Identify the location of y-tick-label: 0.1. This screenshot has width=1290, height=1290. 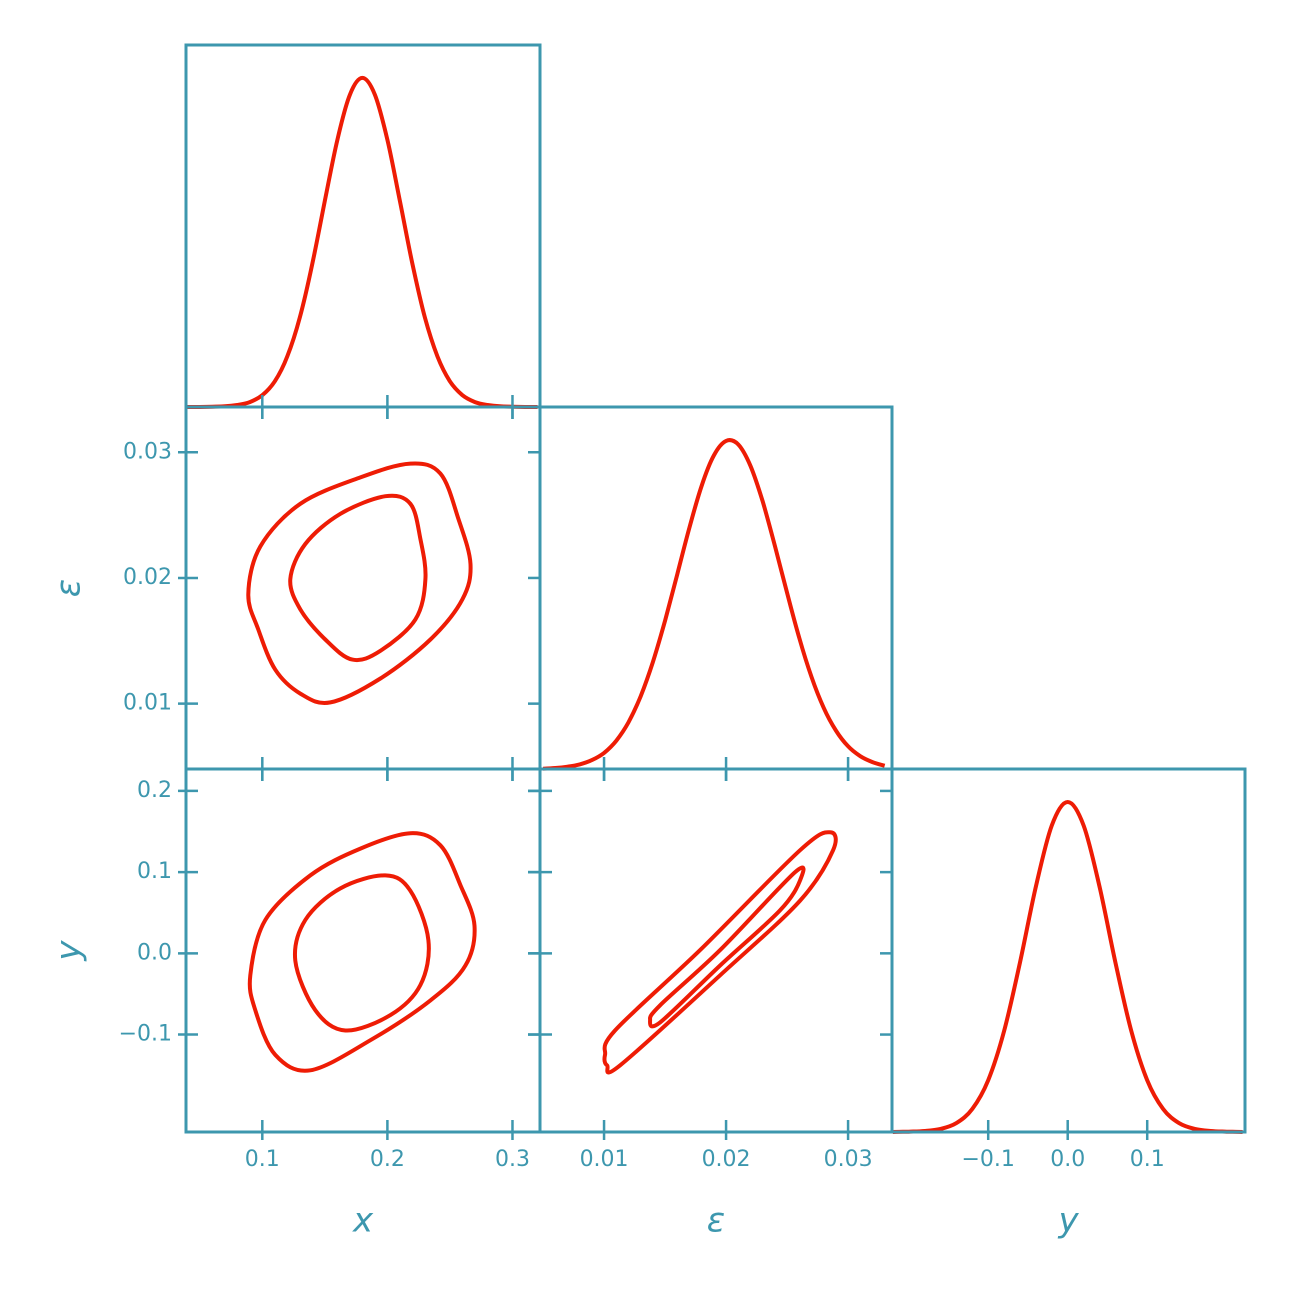
(154, 871).